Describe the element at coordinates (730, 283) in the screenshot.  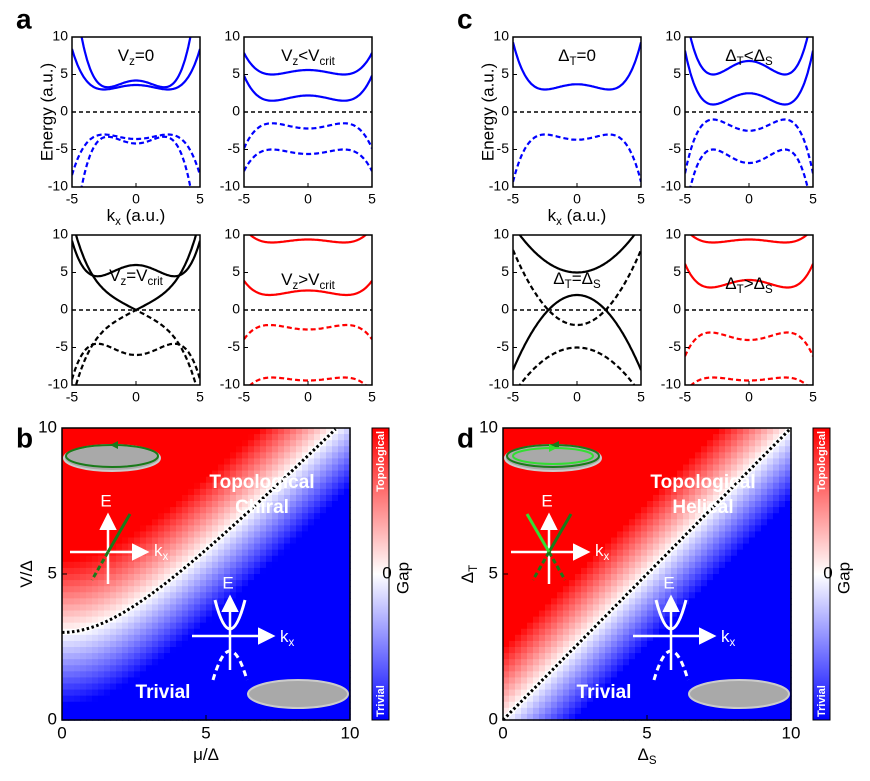
I see `text-part: Δ` at that location.